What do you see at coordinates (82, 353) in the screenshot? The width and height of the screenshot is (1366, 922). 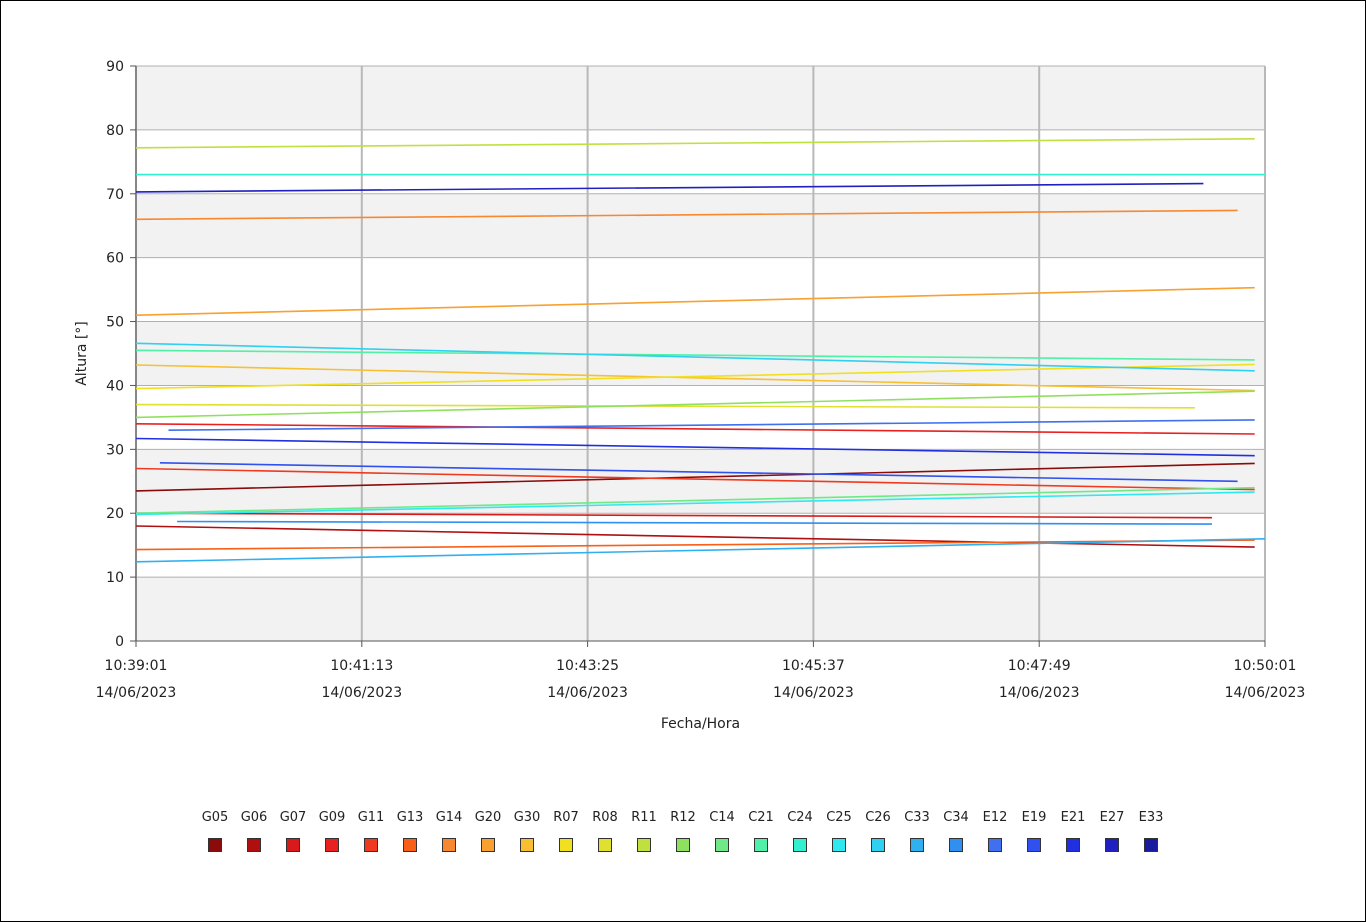 I see `y-axis-title: Altura [°]` at bounding box center [82, 353].